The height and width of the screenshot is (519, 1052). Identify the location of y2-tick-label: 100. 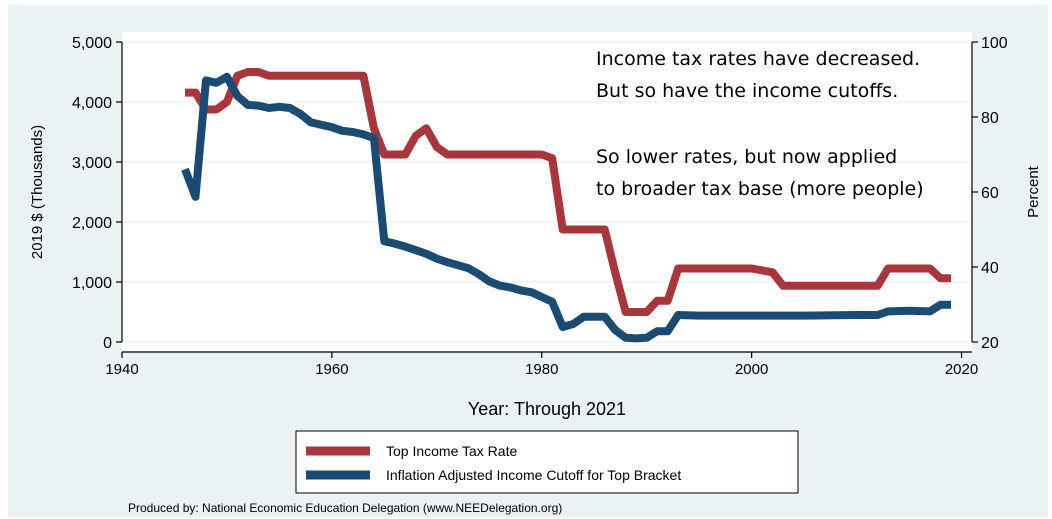
(994, 43).